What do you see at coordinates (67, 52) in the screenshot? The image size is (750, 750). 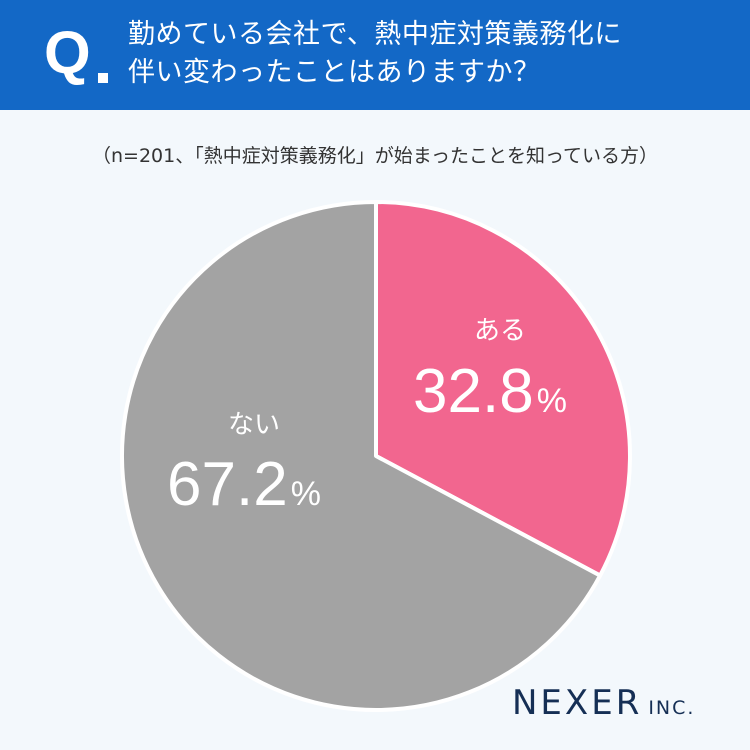 I see `q-letter: Q` at bounding box center [67, 52].